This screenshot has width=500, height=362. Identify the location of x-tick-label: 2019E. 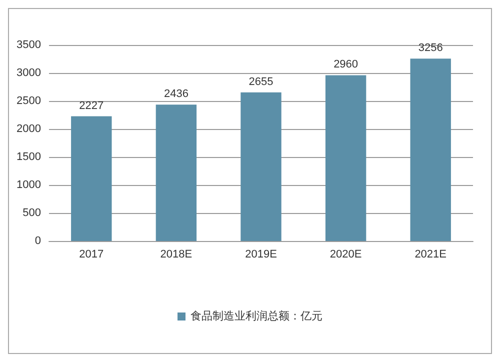
(261, 254).